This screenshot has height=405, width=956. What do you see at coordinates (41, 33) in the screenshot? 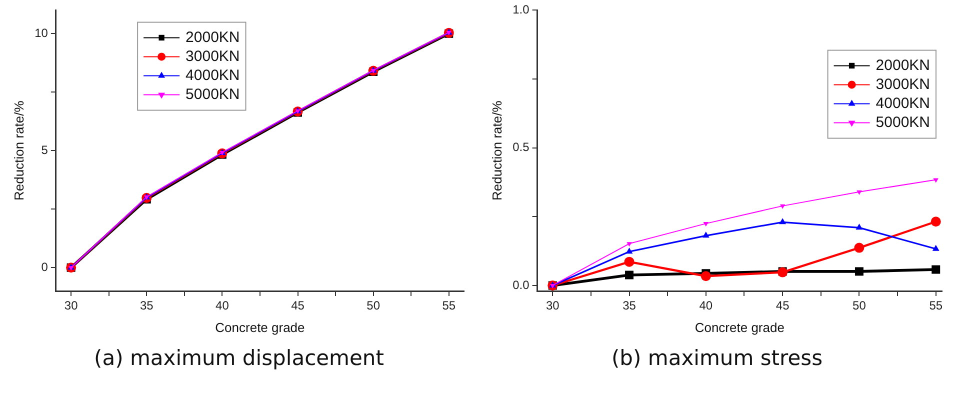
I see `y-tick-label: 10` at bounding box center [41, 33].